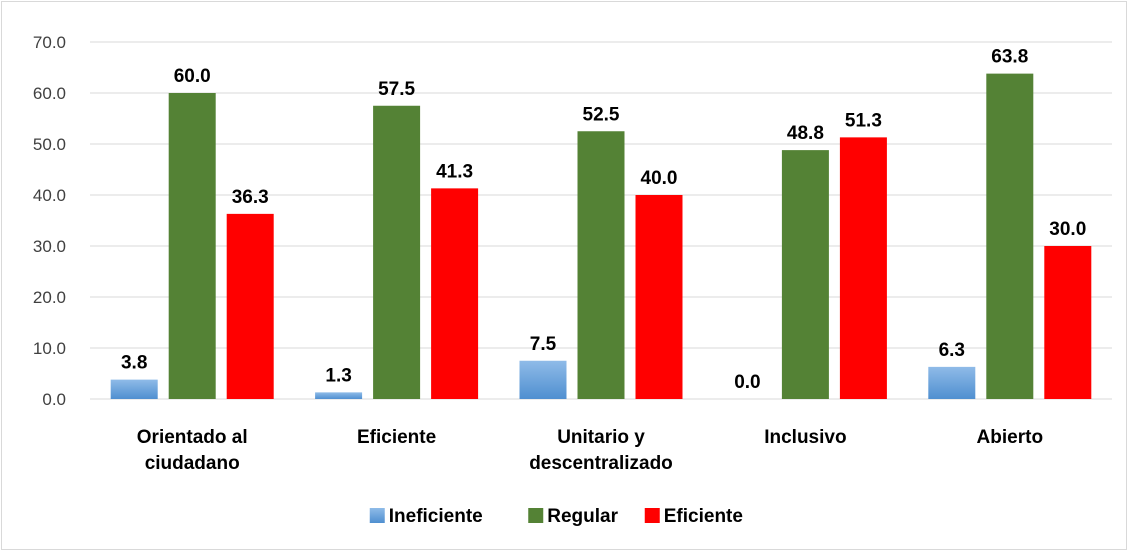 This screenshot has height=553, width=1130. I want to click on legend-label: Eficiente, so click(703, 516).